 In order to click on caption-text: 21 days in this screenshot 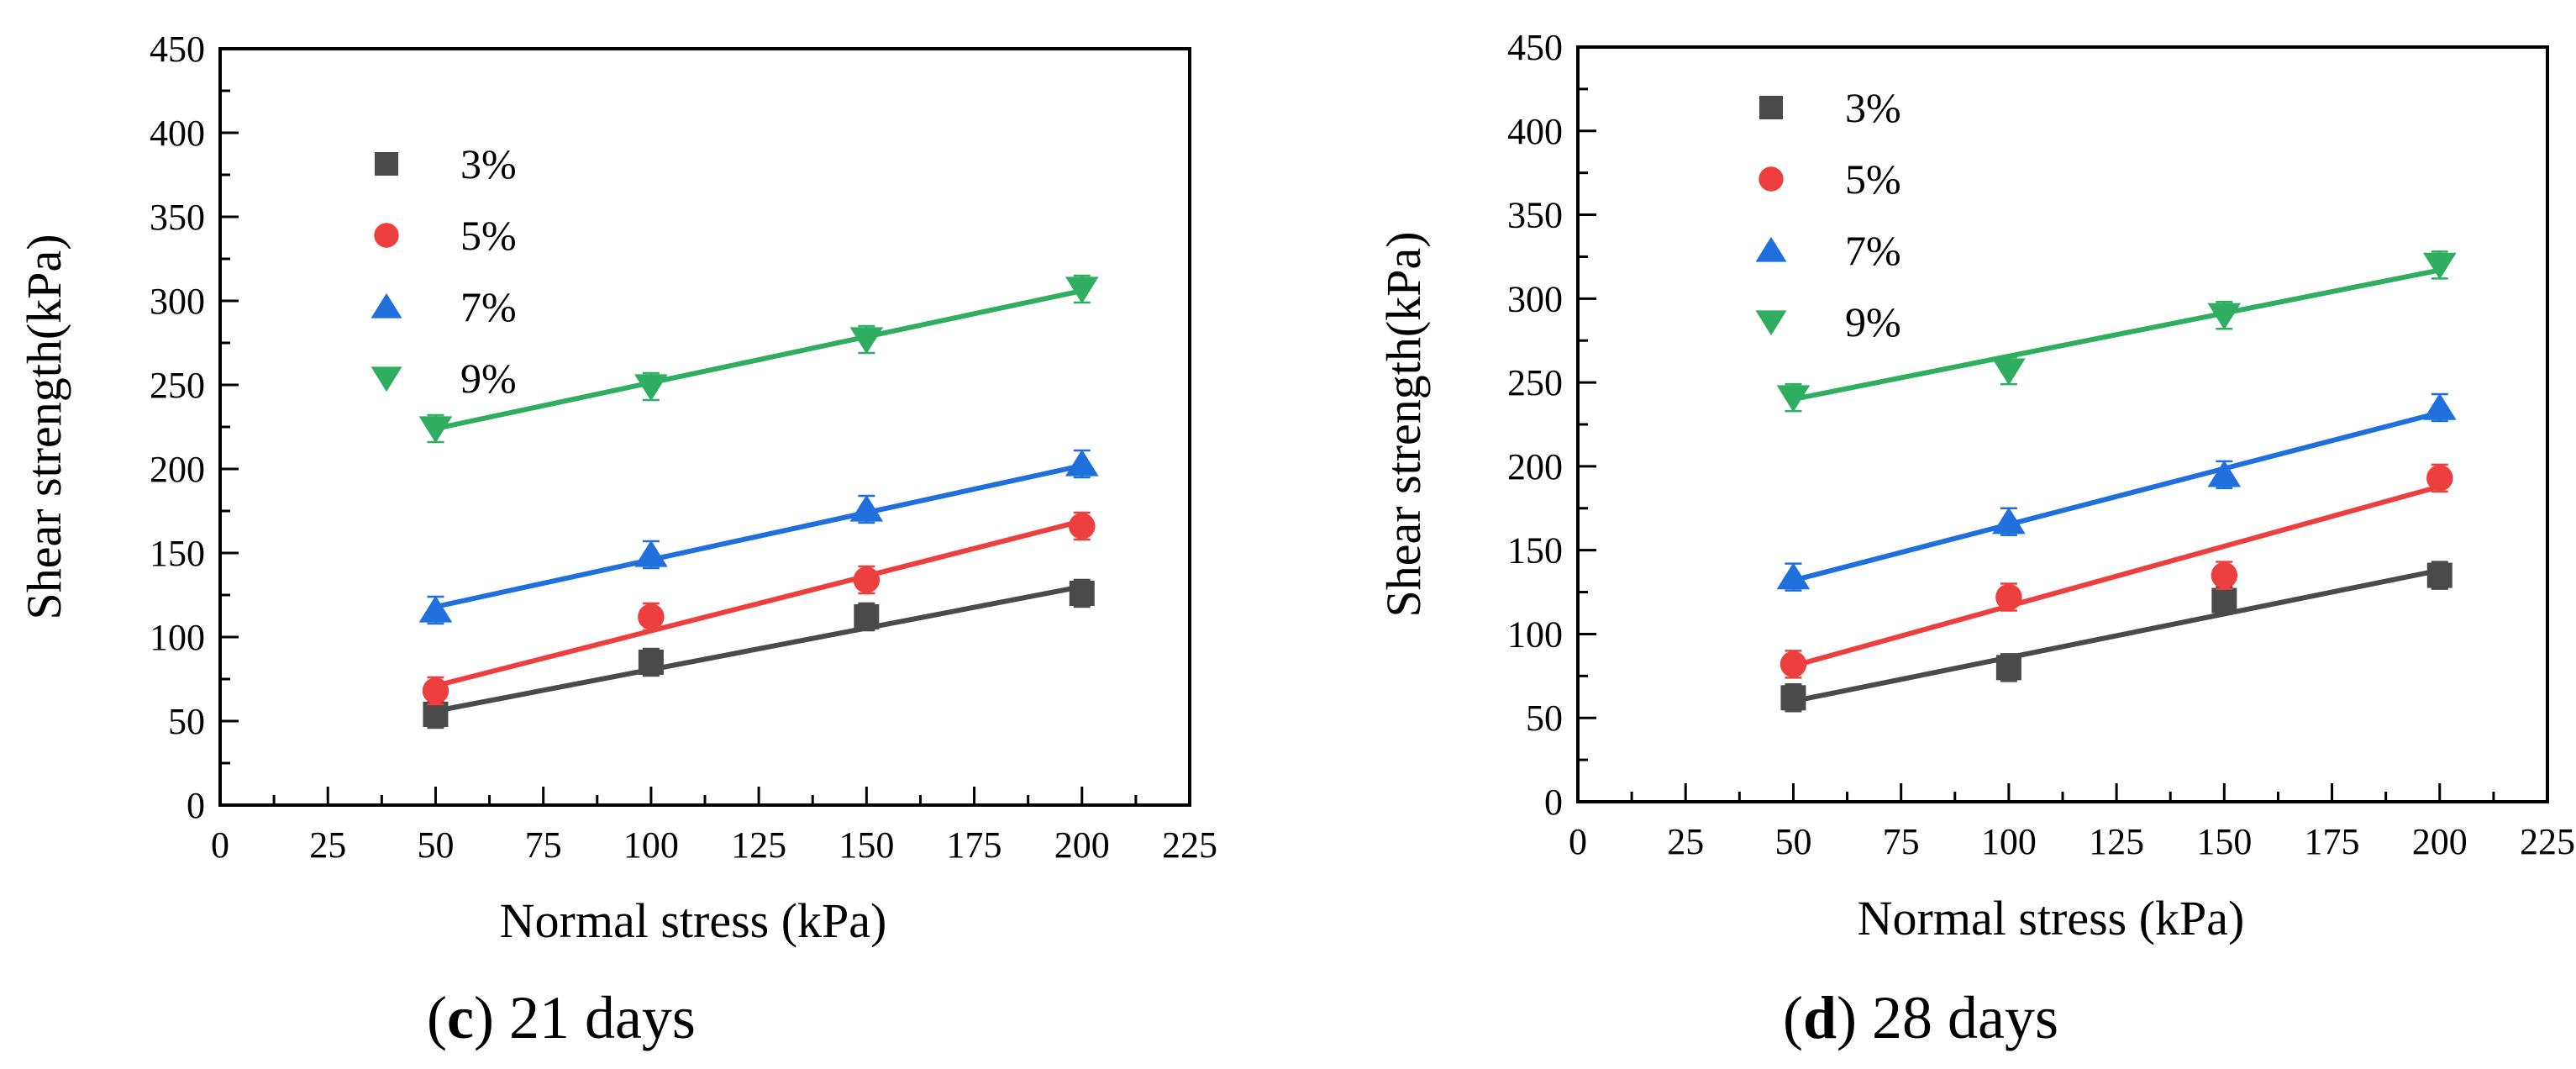, I will do `click(595, 1017)`.